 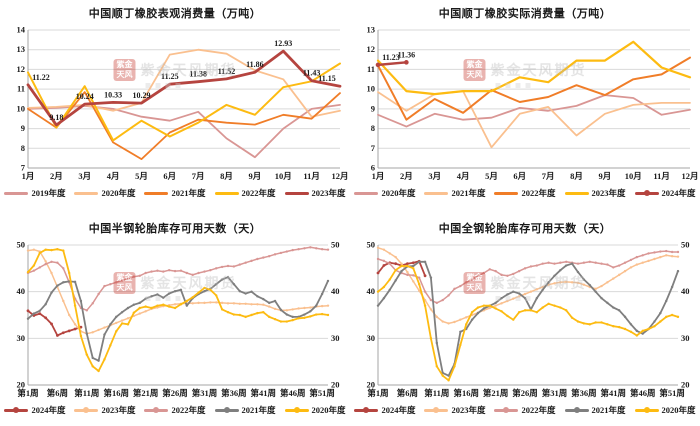 What do you see at coordinates (283, 176) in the screenshot?
I see `svg-text: 10月` at bounding box center [283, 176].